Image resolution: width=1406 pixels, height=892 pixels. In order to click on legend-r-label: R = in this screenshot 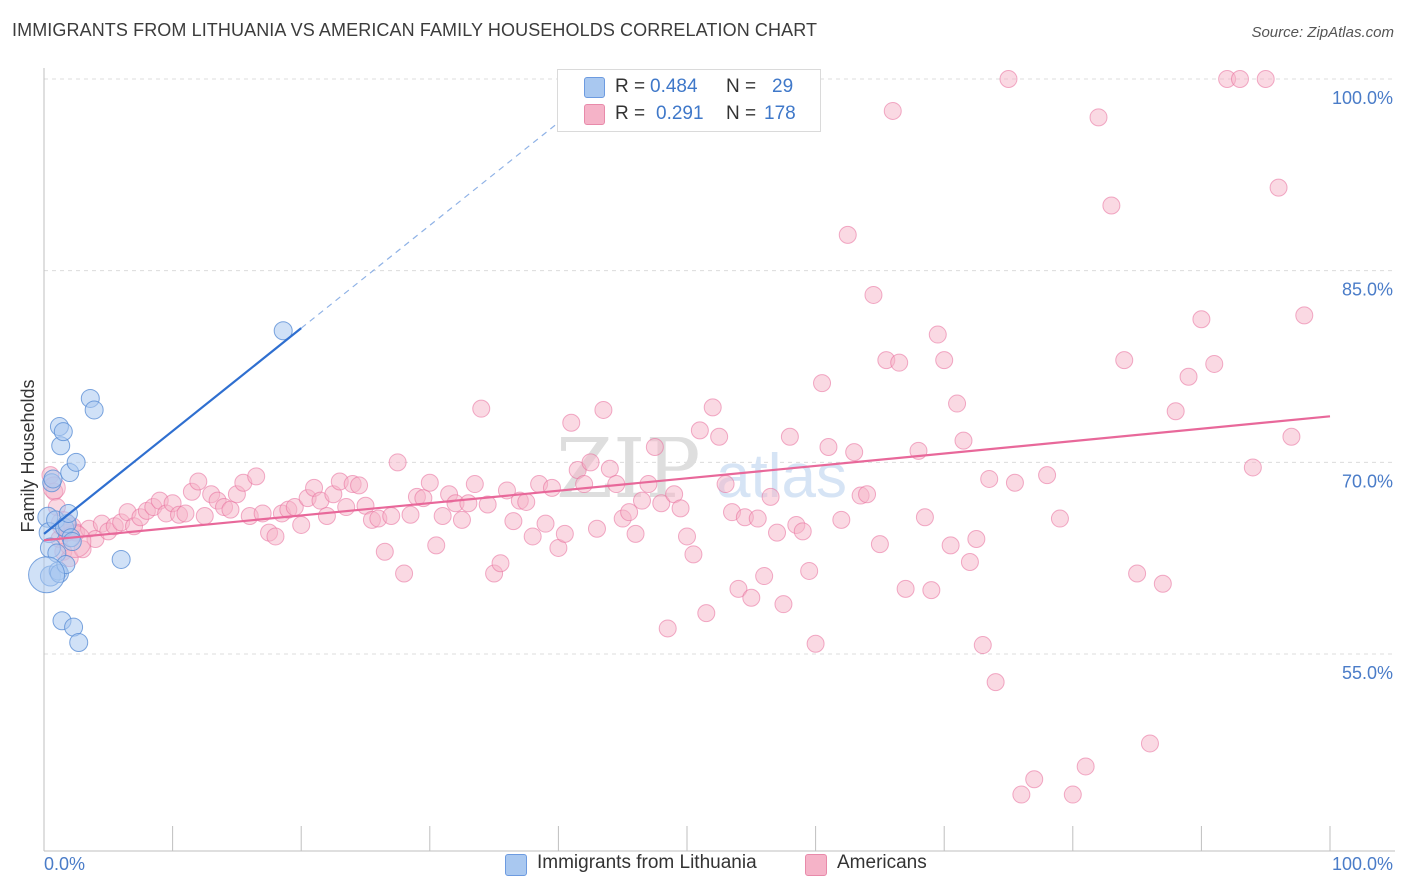, I will do `click(630, 86)`.